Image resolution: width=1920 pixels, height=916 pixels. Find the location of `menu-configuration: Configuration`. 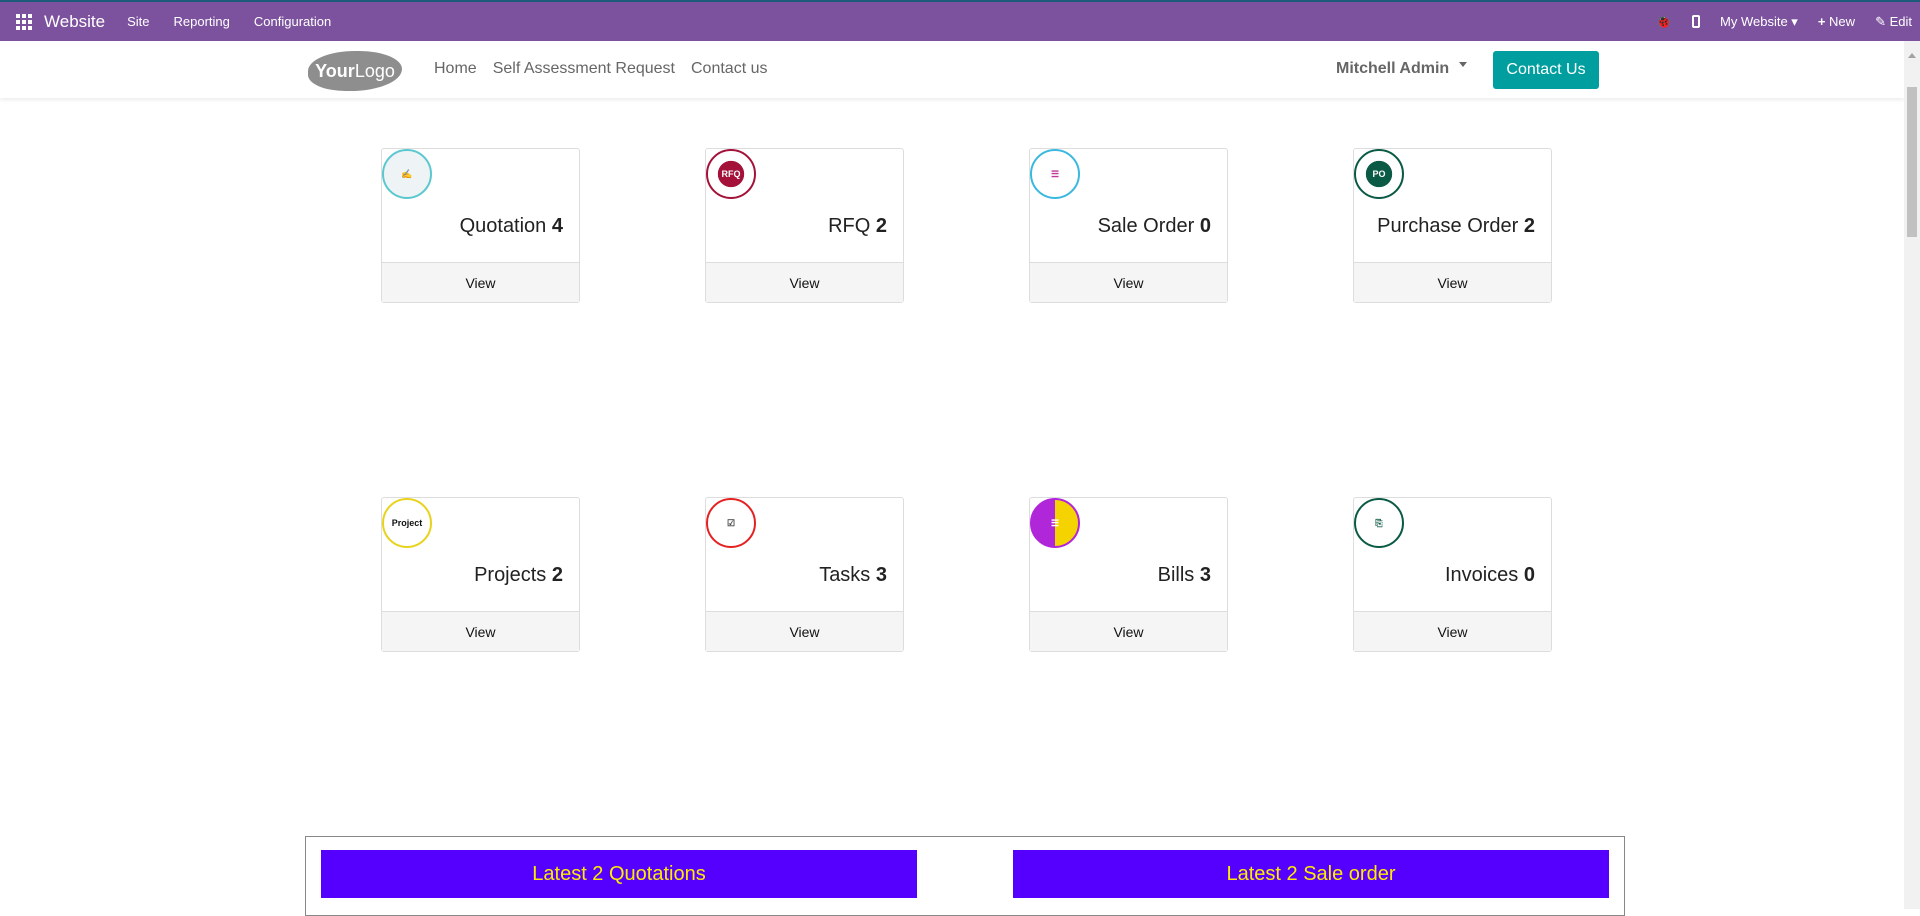

menu-configuration: Configuration is located at coordinates (292, 21).